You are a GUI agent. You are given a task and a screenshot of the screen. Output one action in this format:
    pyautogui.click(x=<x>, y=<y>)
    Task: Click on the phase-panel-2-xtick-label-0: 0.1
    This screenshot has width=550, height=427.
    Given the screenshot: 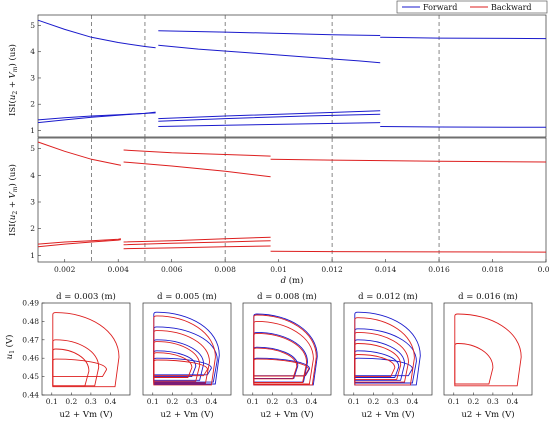 What is the action you would take?
    pyautogui.click(x=153, y=401)
    